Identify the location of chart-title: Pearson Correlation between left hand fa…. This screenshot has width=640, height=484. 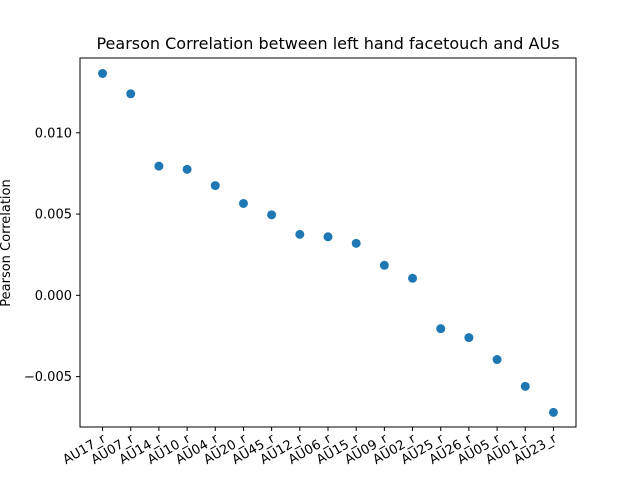
(327, 43).